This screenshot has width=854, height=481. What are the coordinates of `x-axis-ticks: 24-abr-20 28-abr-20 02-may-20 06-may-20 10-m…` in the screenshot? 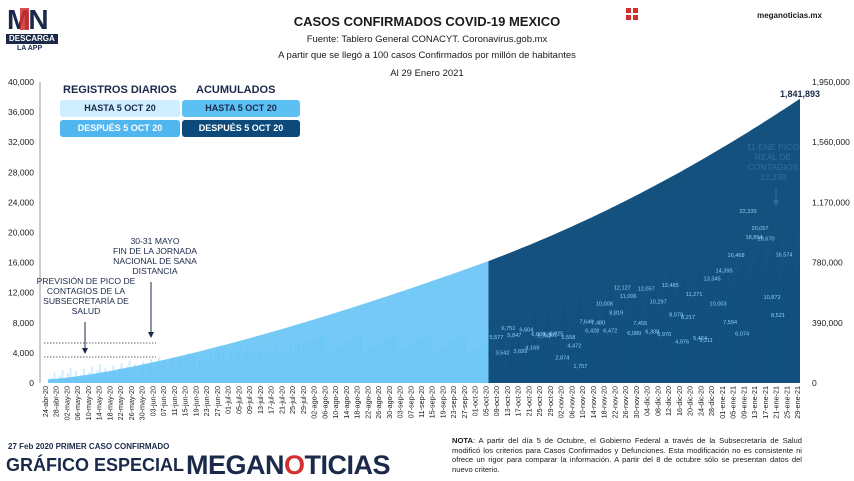 It's located at (421, 403).